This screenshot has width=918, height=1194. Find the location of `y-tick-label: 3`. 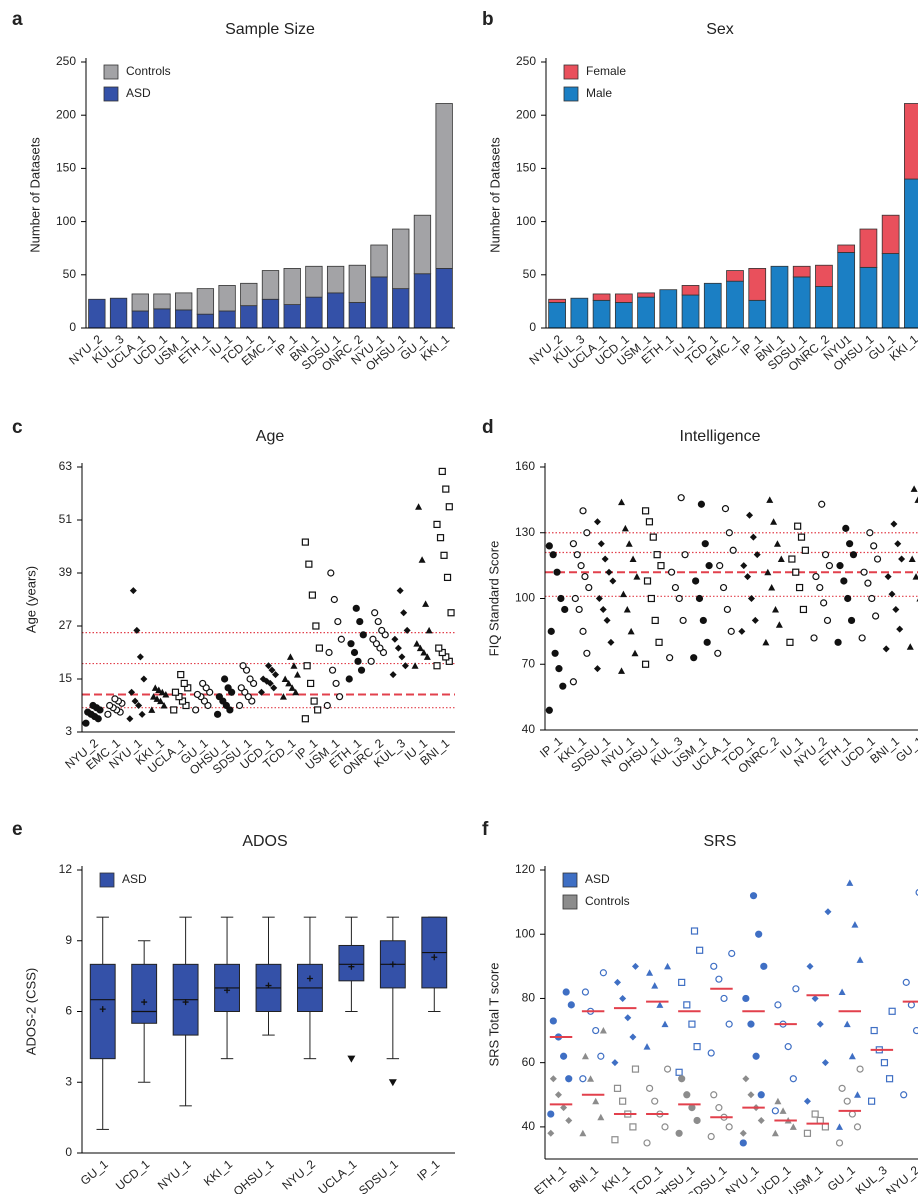

y-tick-label: 3 is located at coordinates (68, 1081).